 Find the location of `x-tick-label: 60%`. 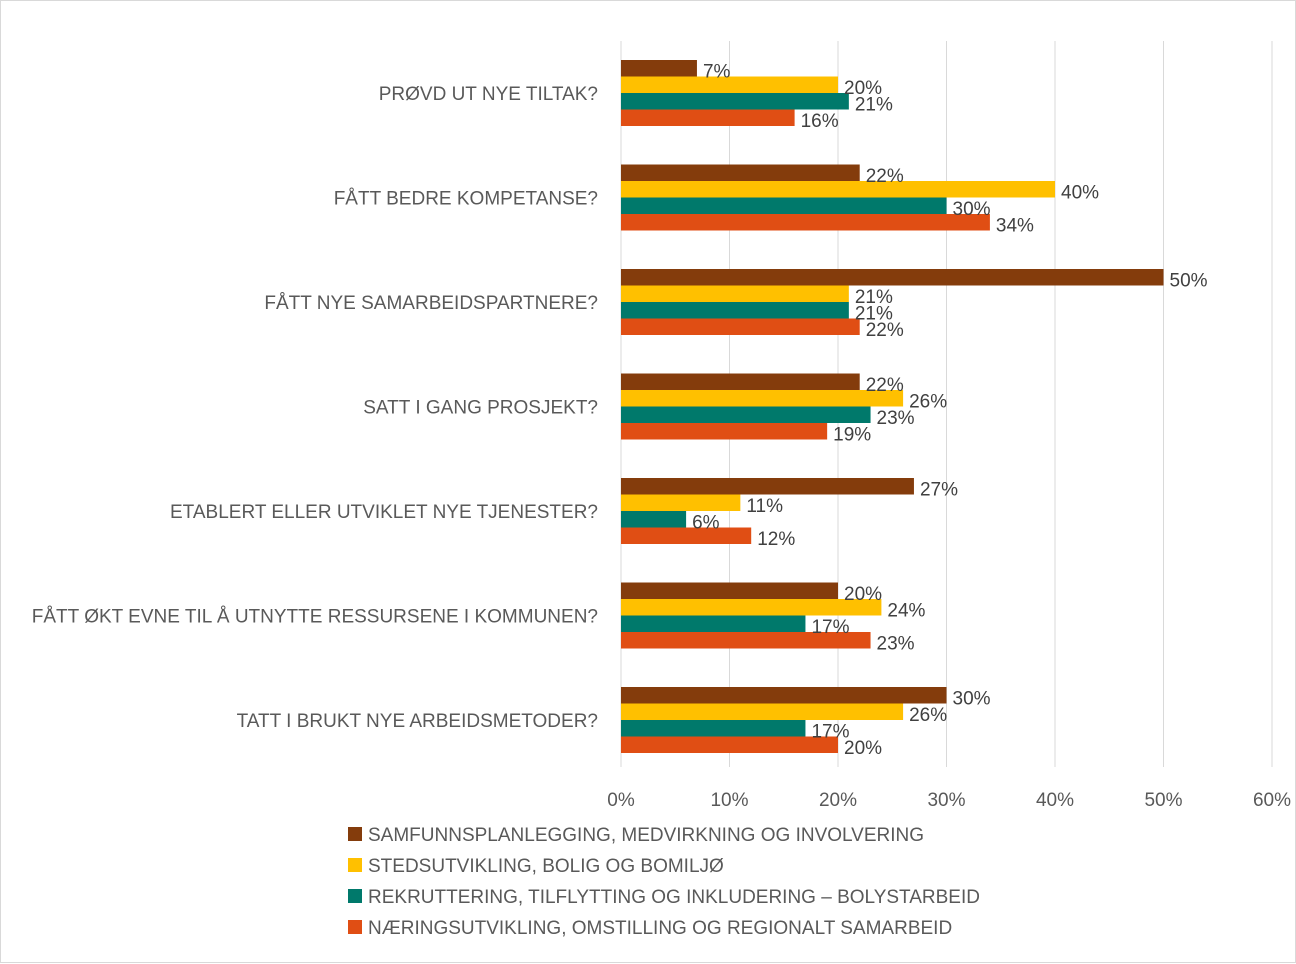

x-tick-label: 60% is located at coordinates (1272, 800).